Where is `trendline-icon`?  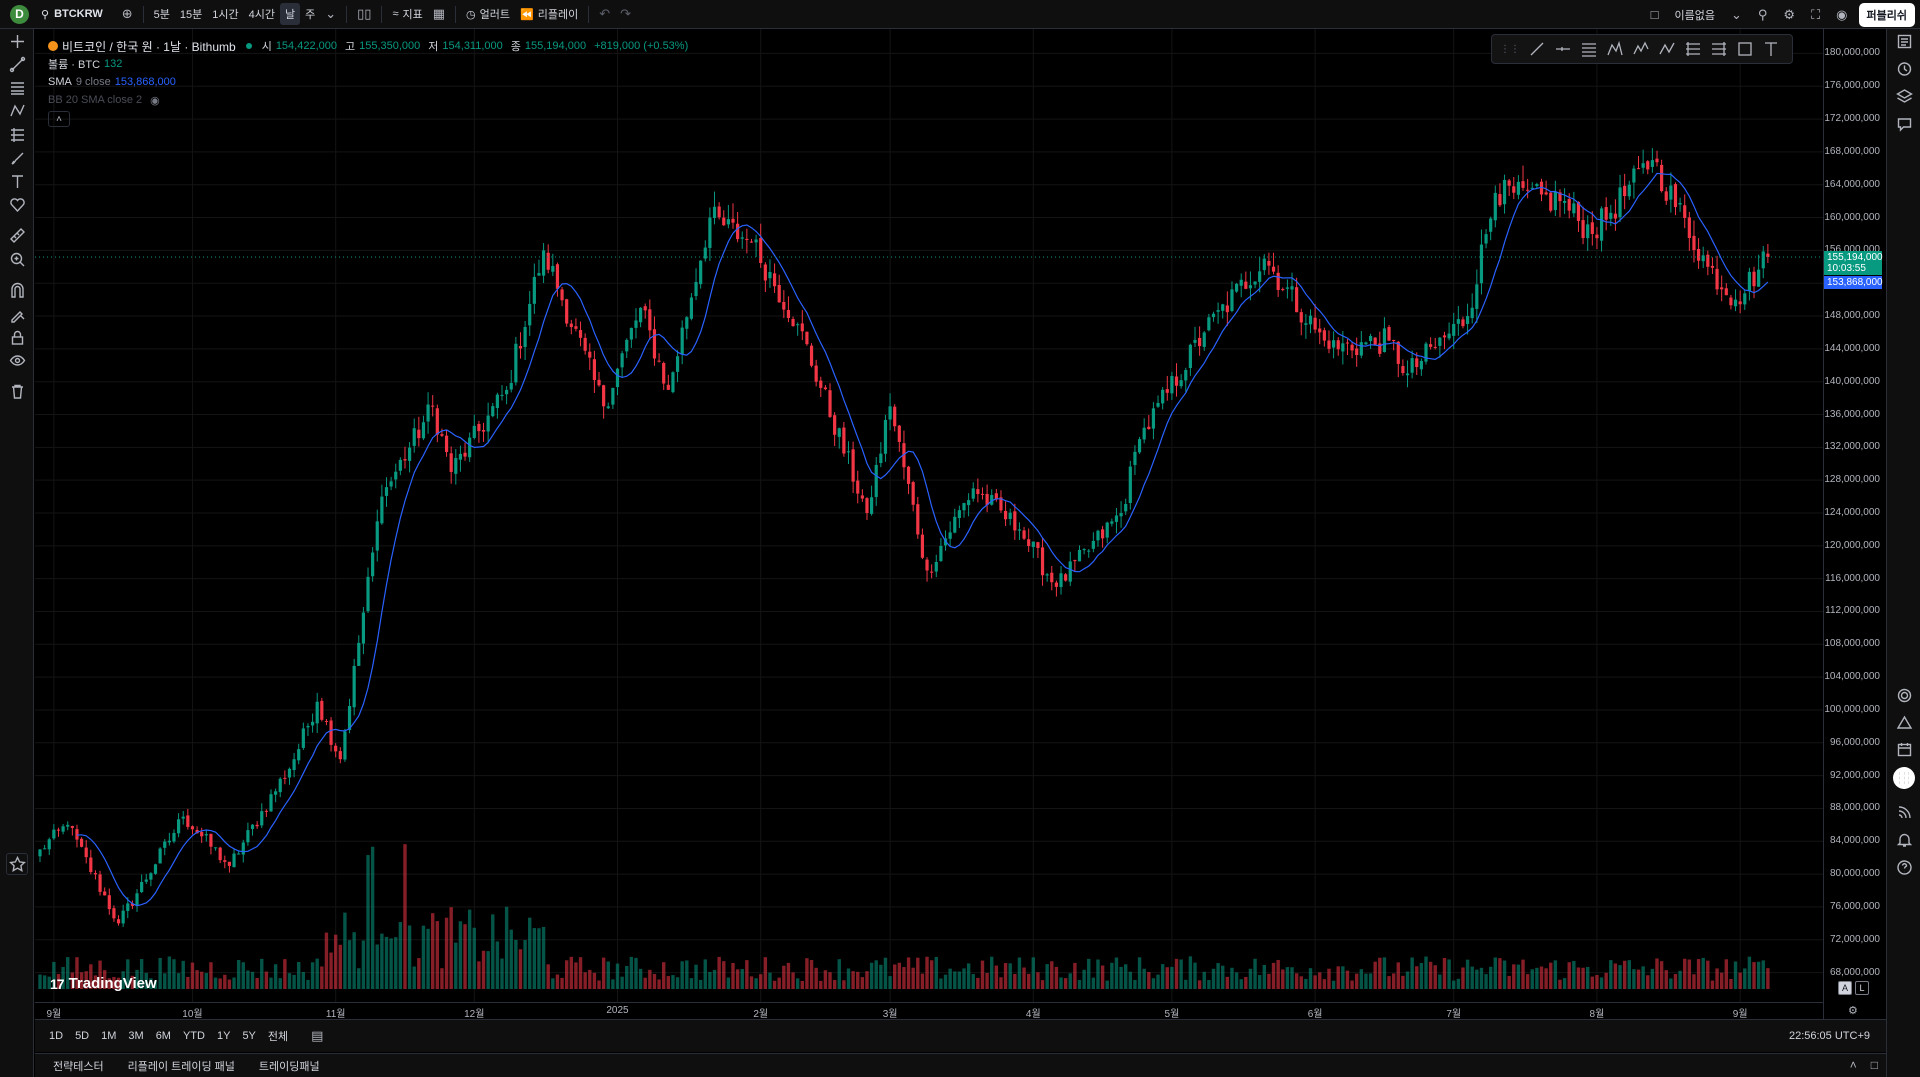
trendline-icon is located at coordinates (17, 64).